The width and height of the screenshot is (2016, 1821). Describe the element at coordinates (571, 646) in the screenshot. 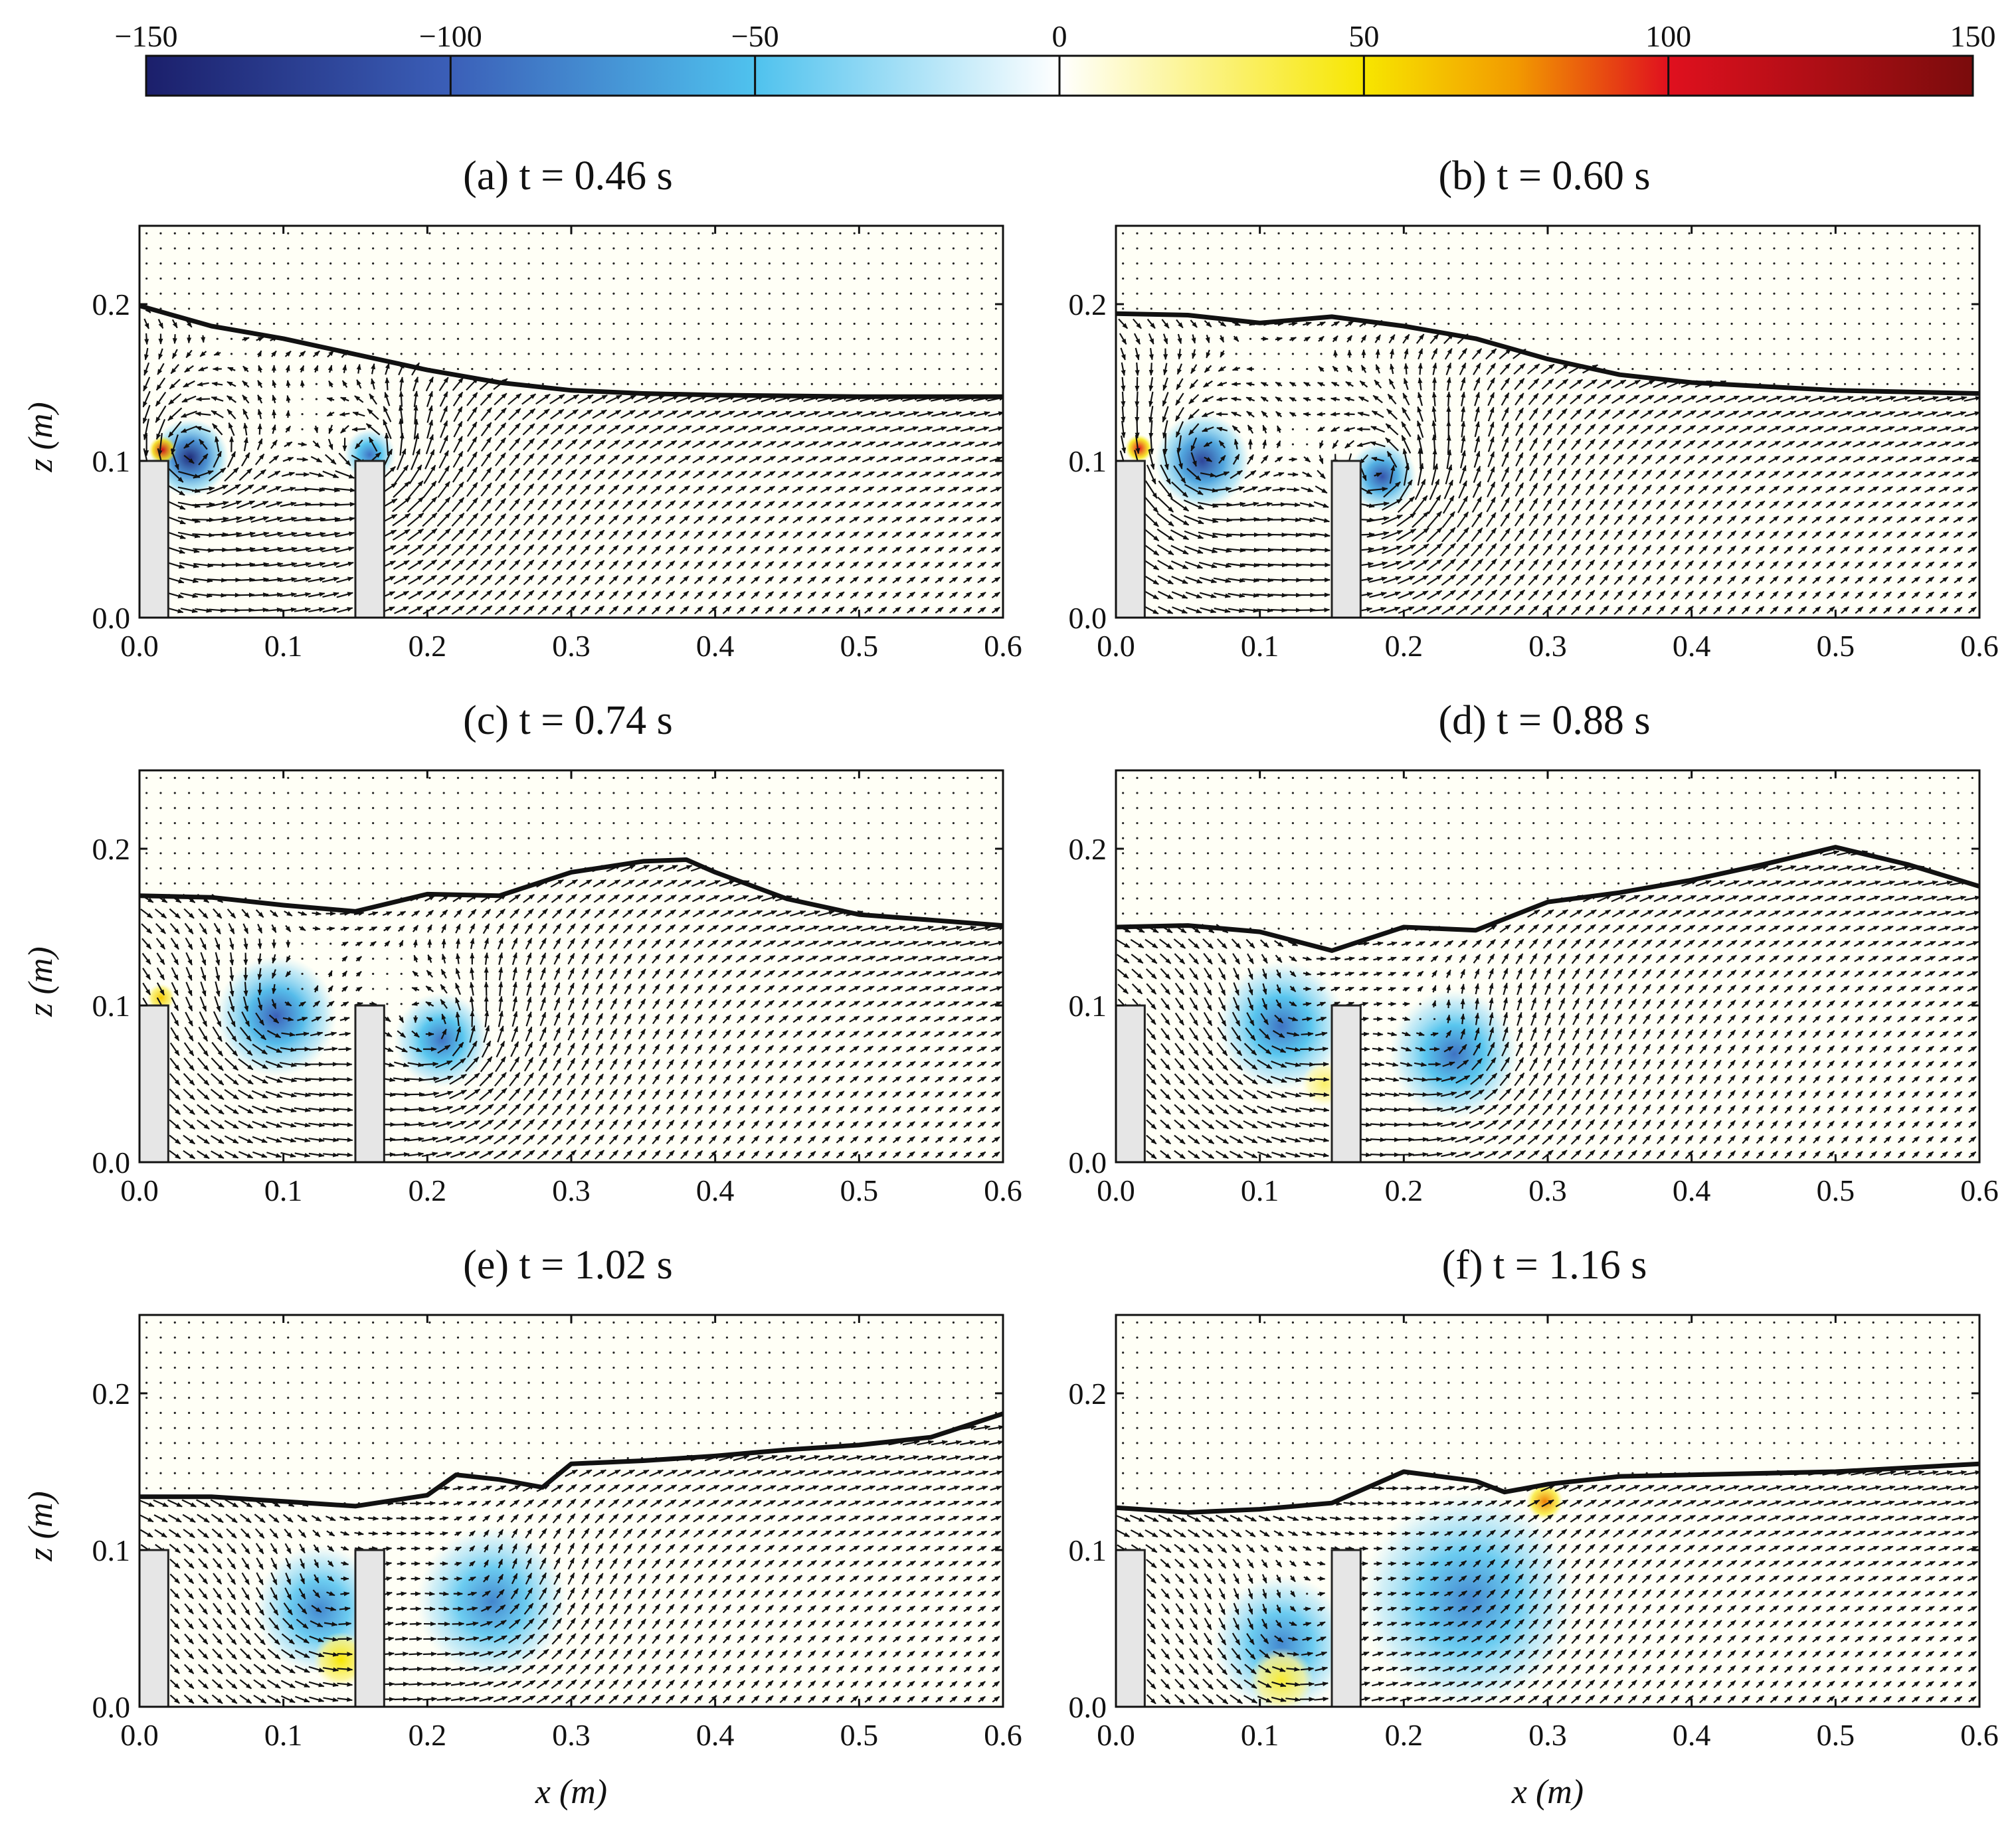

I see `x-tick-label: 0.3` at that location.